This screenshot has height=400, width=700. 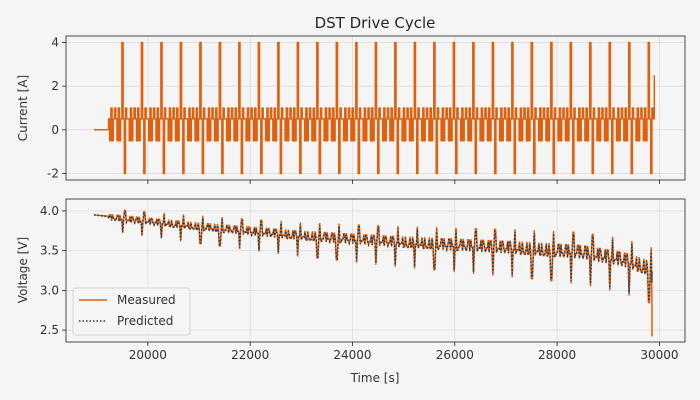 What do you see at coordinates (23, 270) in the screenshot?
I see `voltage-y-axis-label: Voltage [V]` at bounding box center [23, 270].